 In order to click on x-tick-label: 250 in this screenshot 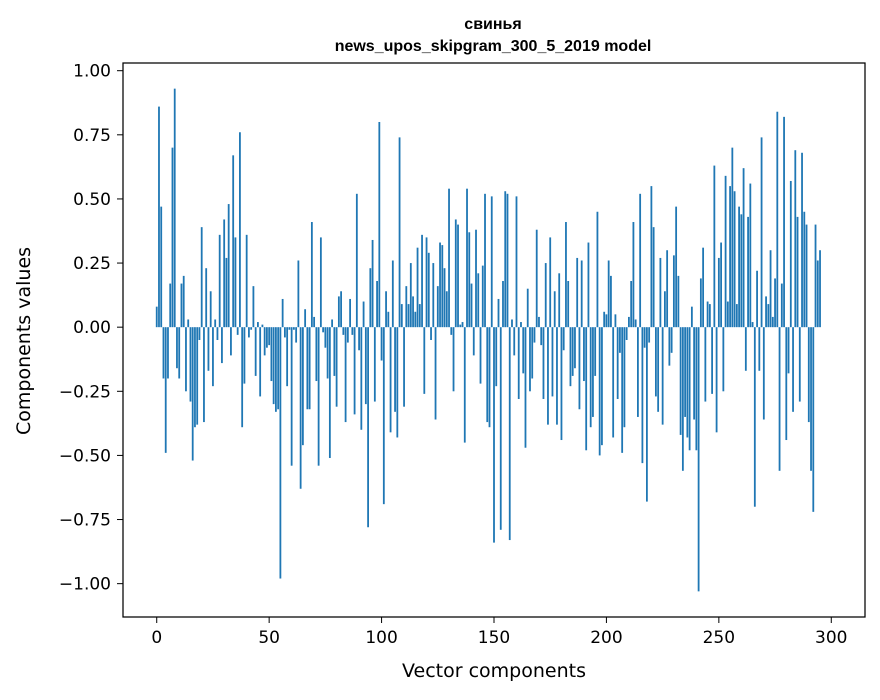, I will do `click(719, 638)`.